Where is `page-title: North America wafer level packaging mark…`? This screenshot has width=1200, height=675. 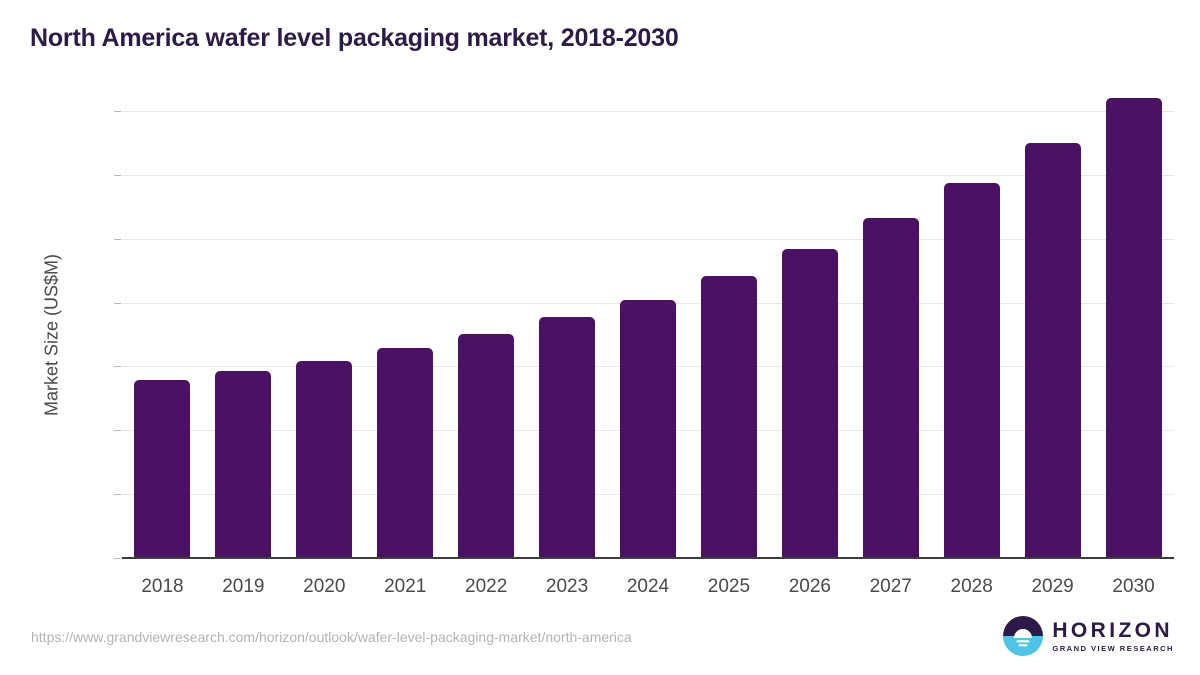 page-title: North America wafer level packaging mark… is located at coordinates (354, 38).